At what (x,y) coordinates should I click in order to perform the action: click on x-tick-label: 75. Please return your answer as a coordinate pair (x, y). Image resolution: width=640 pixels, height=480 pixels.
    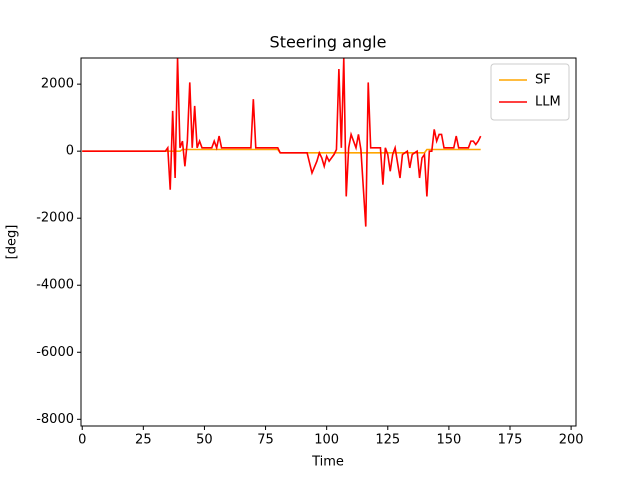
    Looking at the image, I should click on (265, 440).